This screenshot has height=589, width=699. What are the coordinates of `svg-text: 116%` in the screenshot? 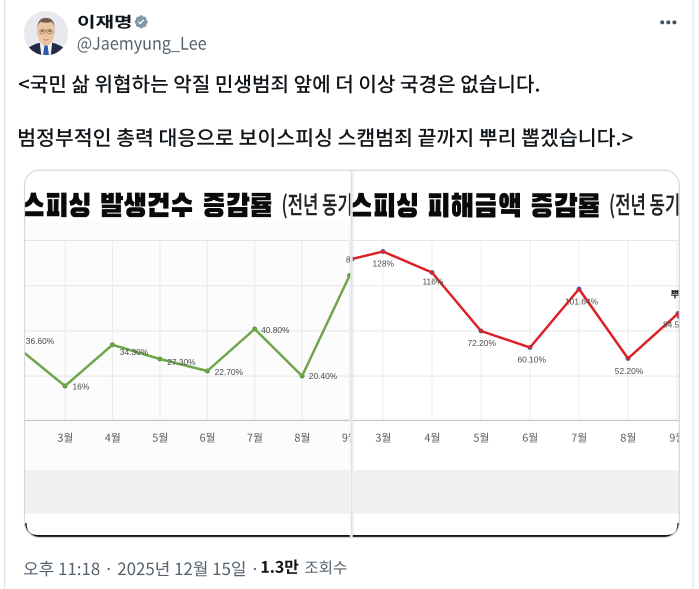 It's located at (433, 282).